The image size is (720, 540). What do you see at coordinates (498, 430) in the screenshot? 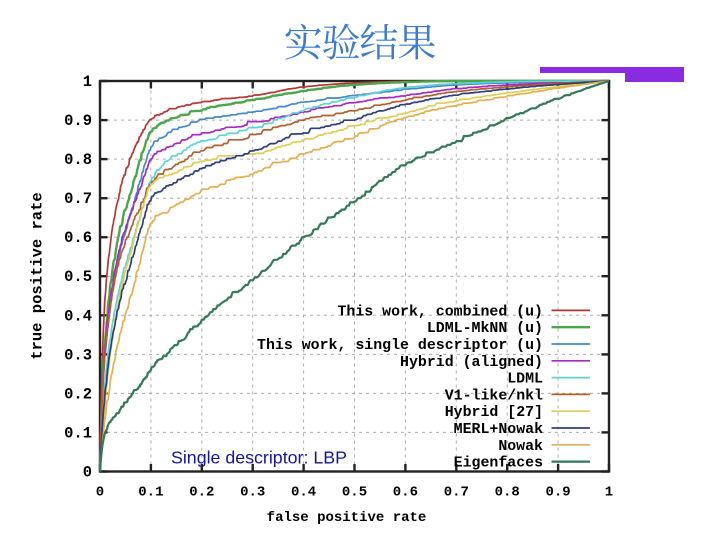
I see `svg-text: MERL+Nowak` at bounding box center [498, 430].